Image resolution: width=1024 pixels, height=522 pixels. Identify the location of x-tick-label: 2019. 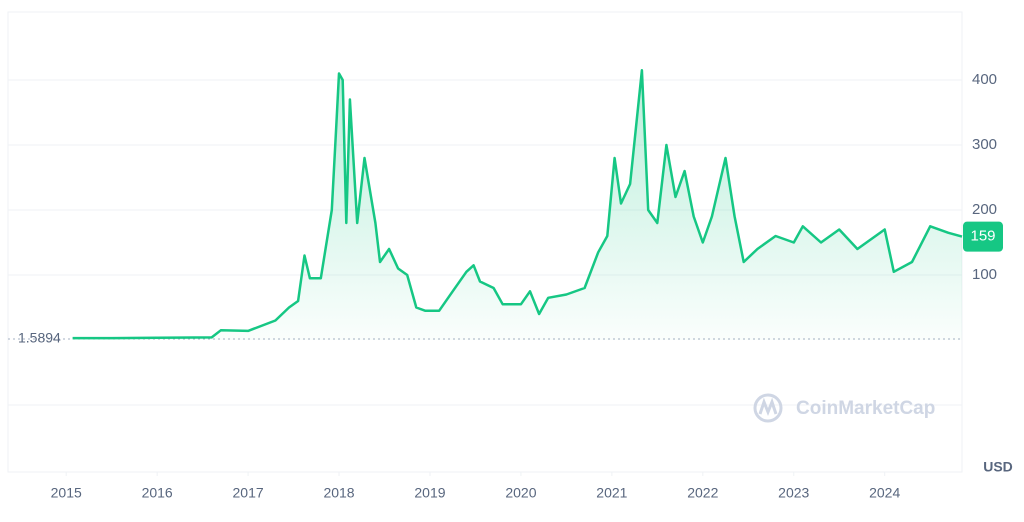
(429, 493).